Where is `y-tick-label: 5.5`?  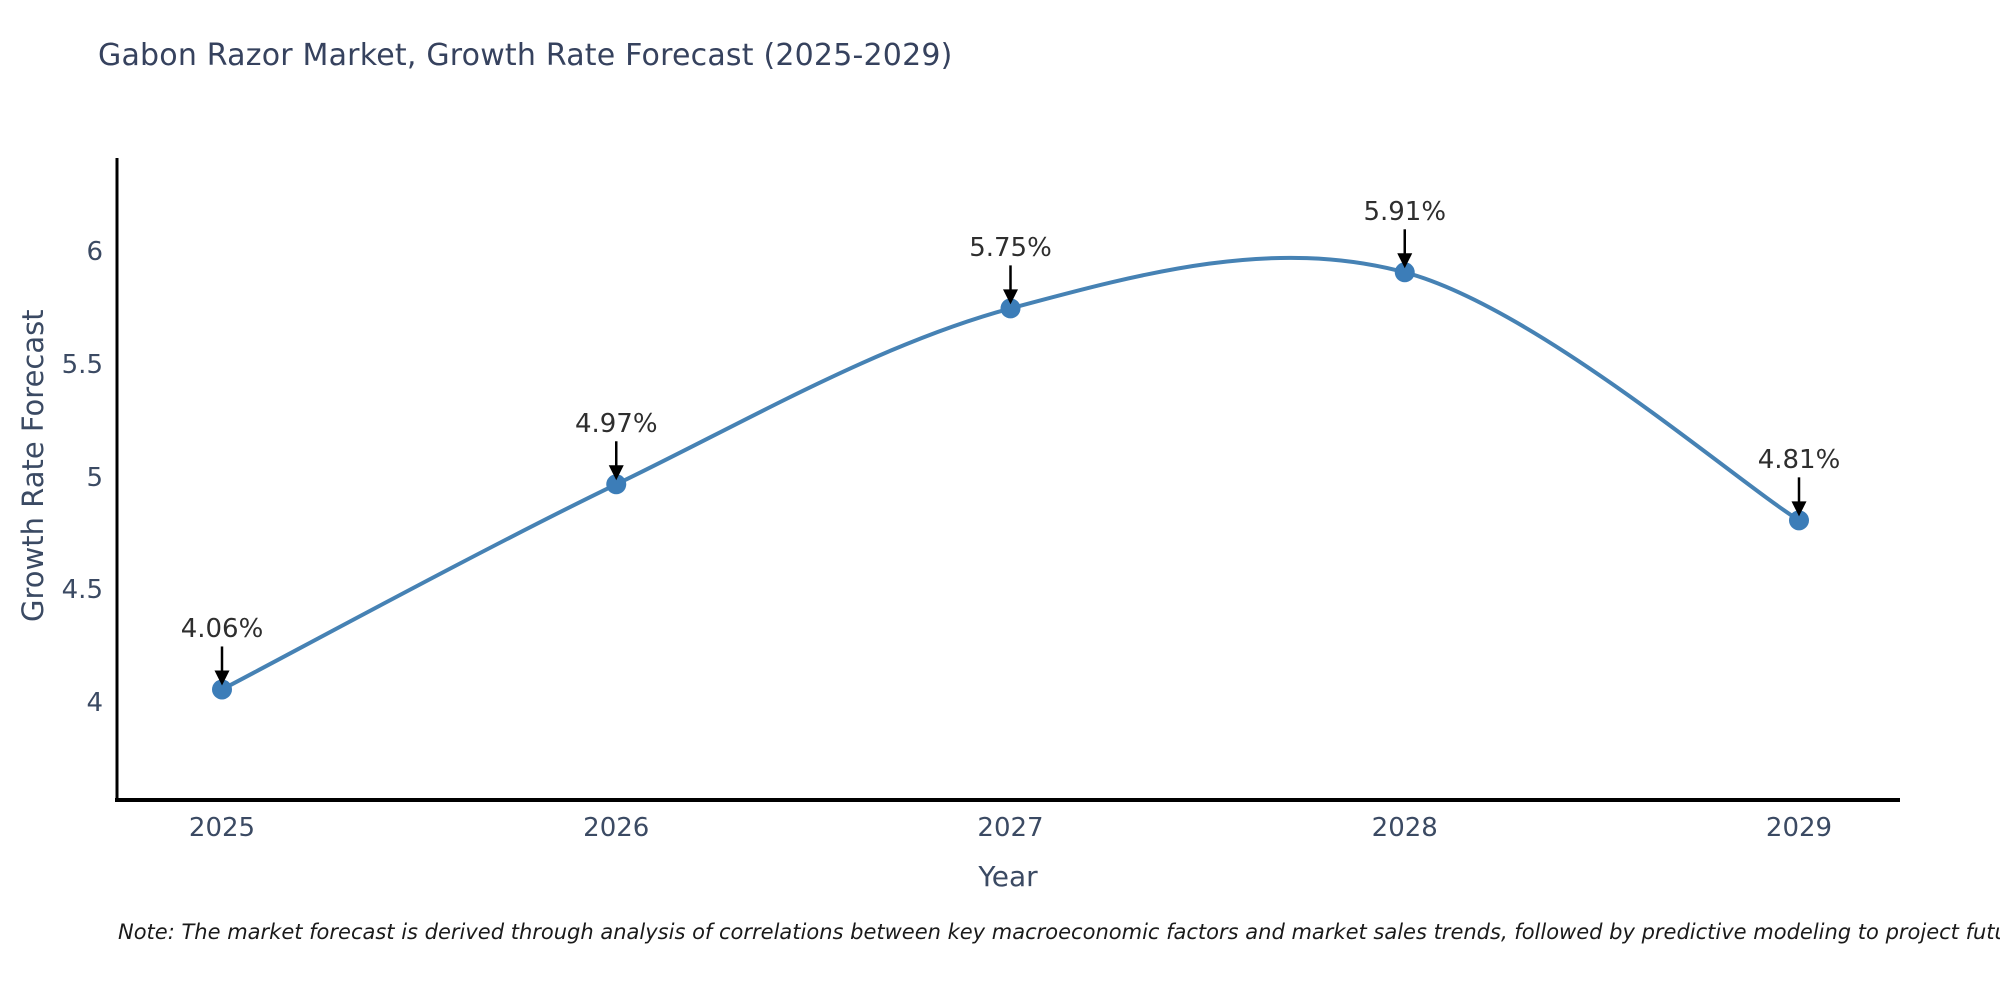
y-tick-label: 5.5 is located at coordinates (82, 364).